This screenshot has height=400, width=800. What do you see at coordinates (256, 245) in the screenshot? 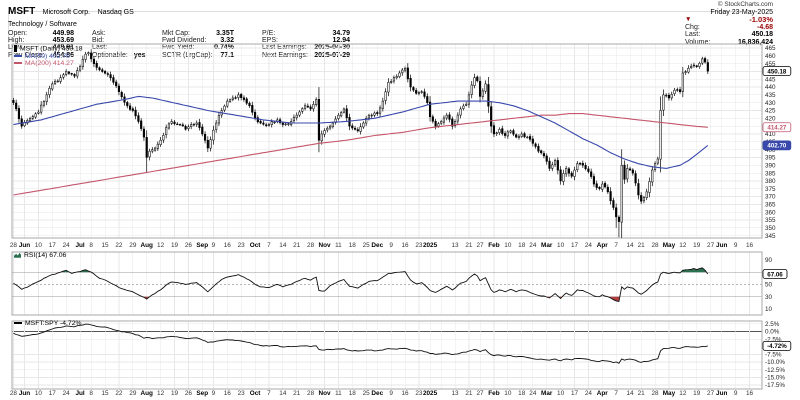
I see `svg-text: Oct` at bounding box center [256, 245].